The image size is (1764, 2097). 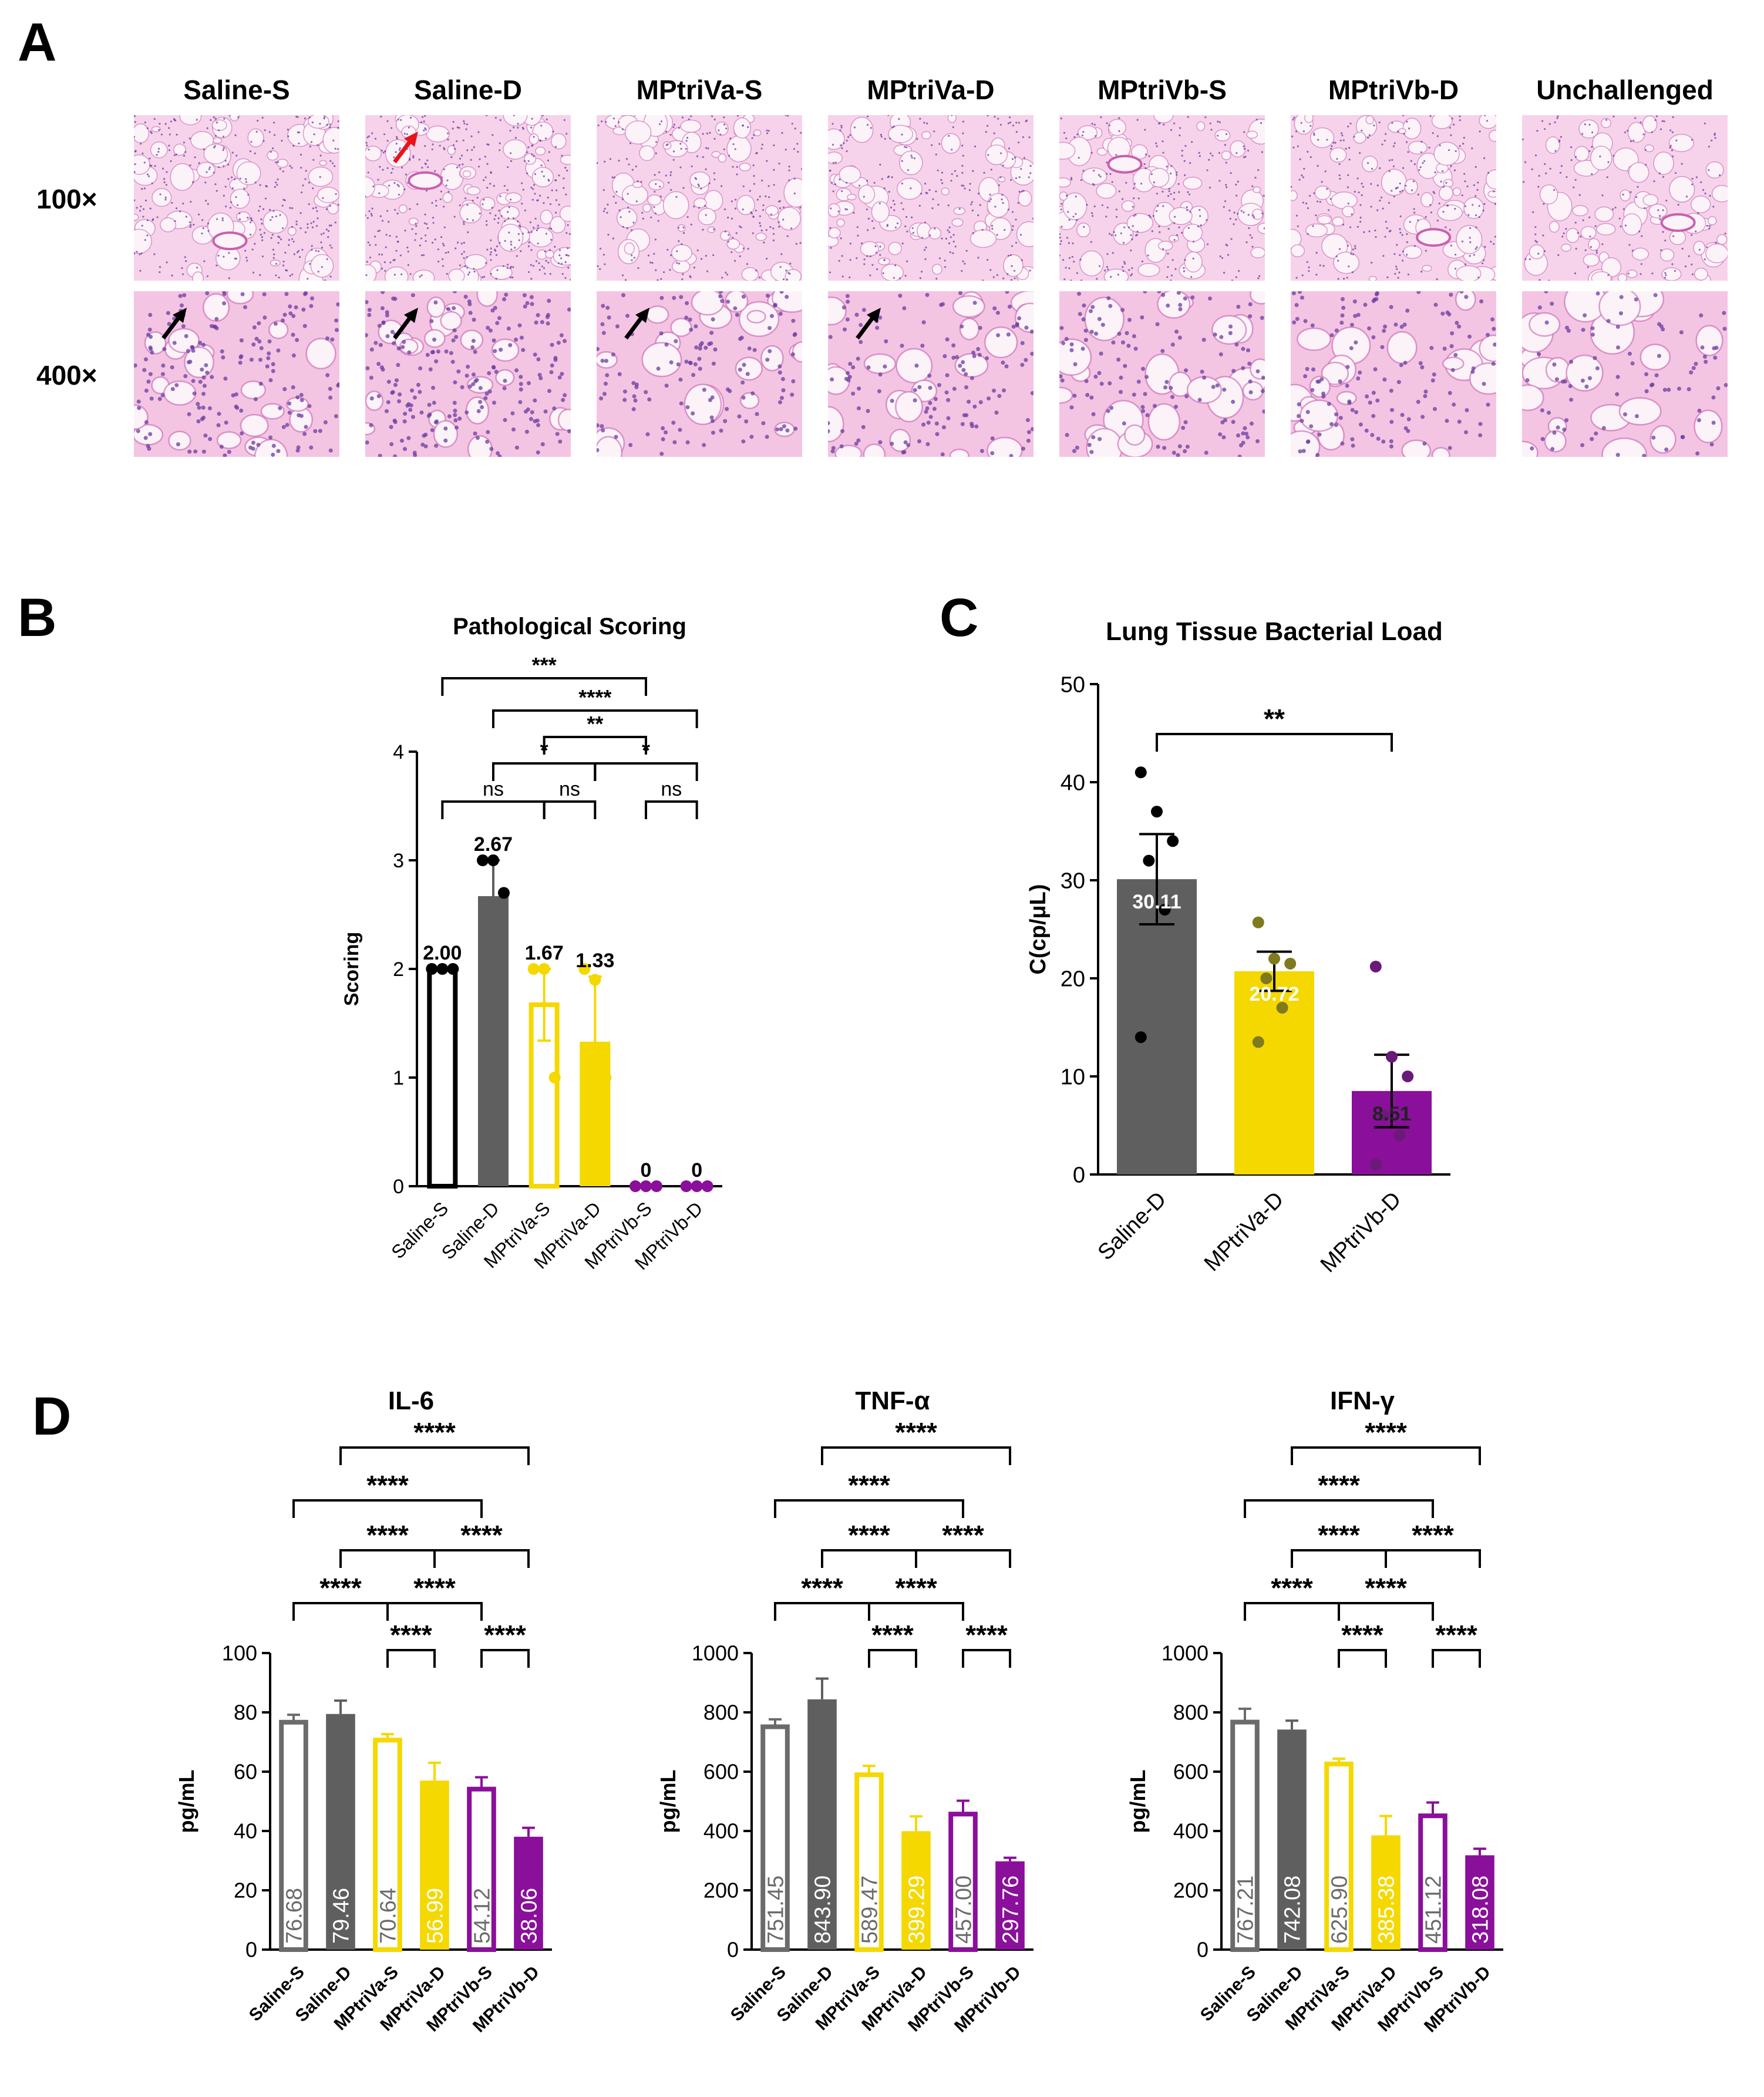 I want to click on panel-a-letter: A, so click(x=38, y=42).